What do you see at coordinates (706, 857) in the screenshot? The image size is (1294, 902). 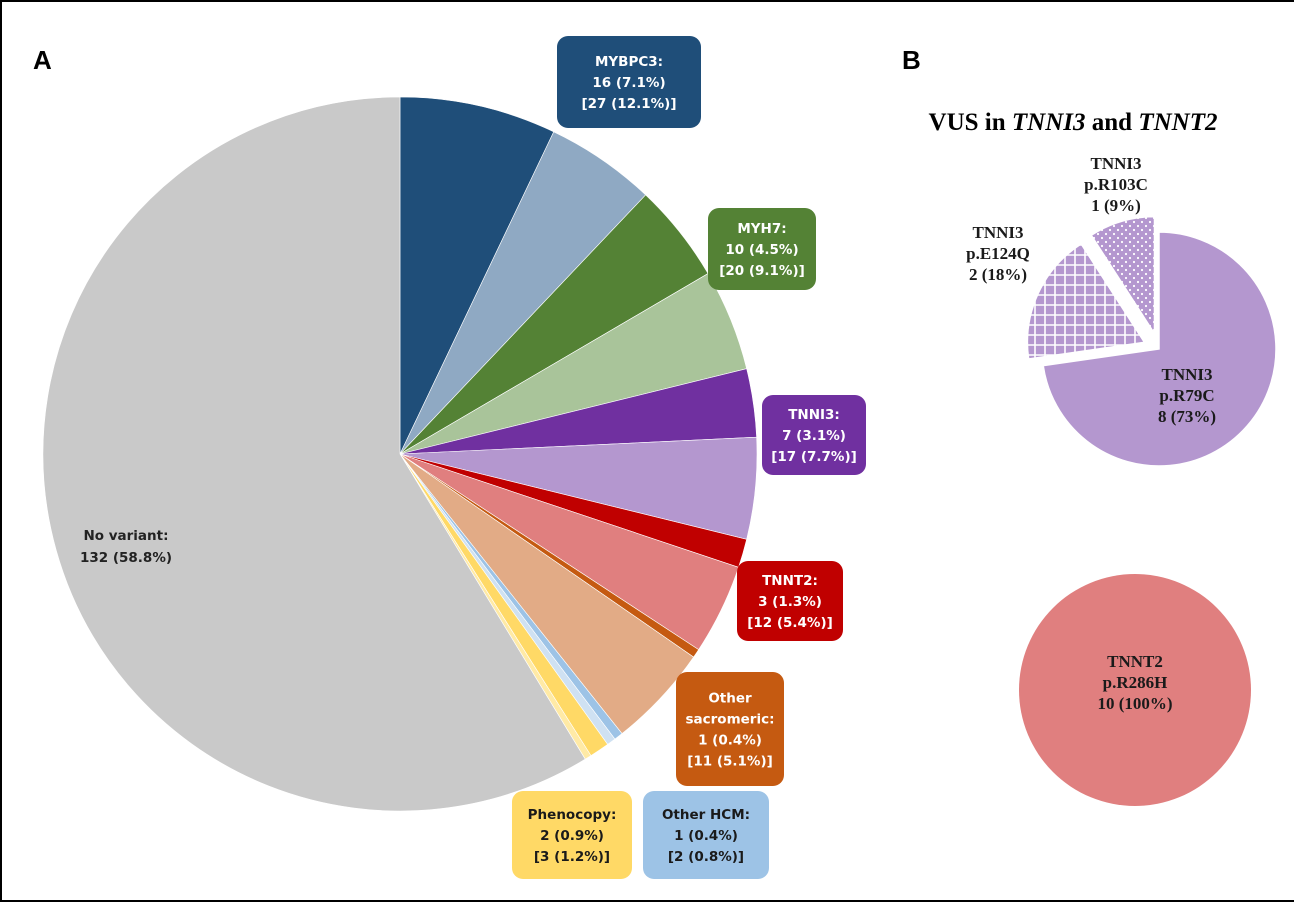 I see `label-other-hcm-line-3: [2 (0.8%)]` at bounding box center [706, 857].